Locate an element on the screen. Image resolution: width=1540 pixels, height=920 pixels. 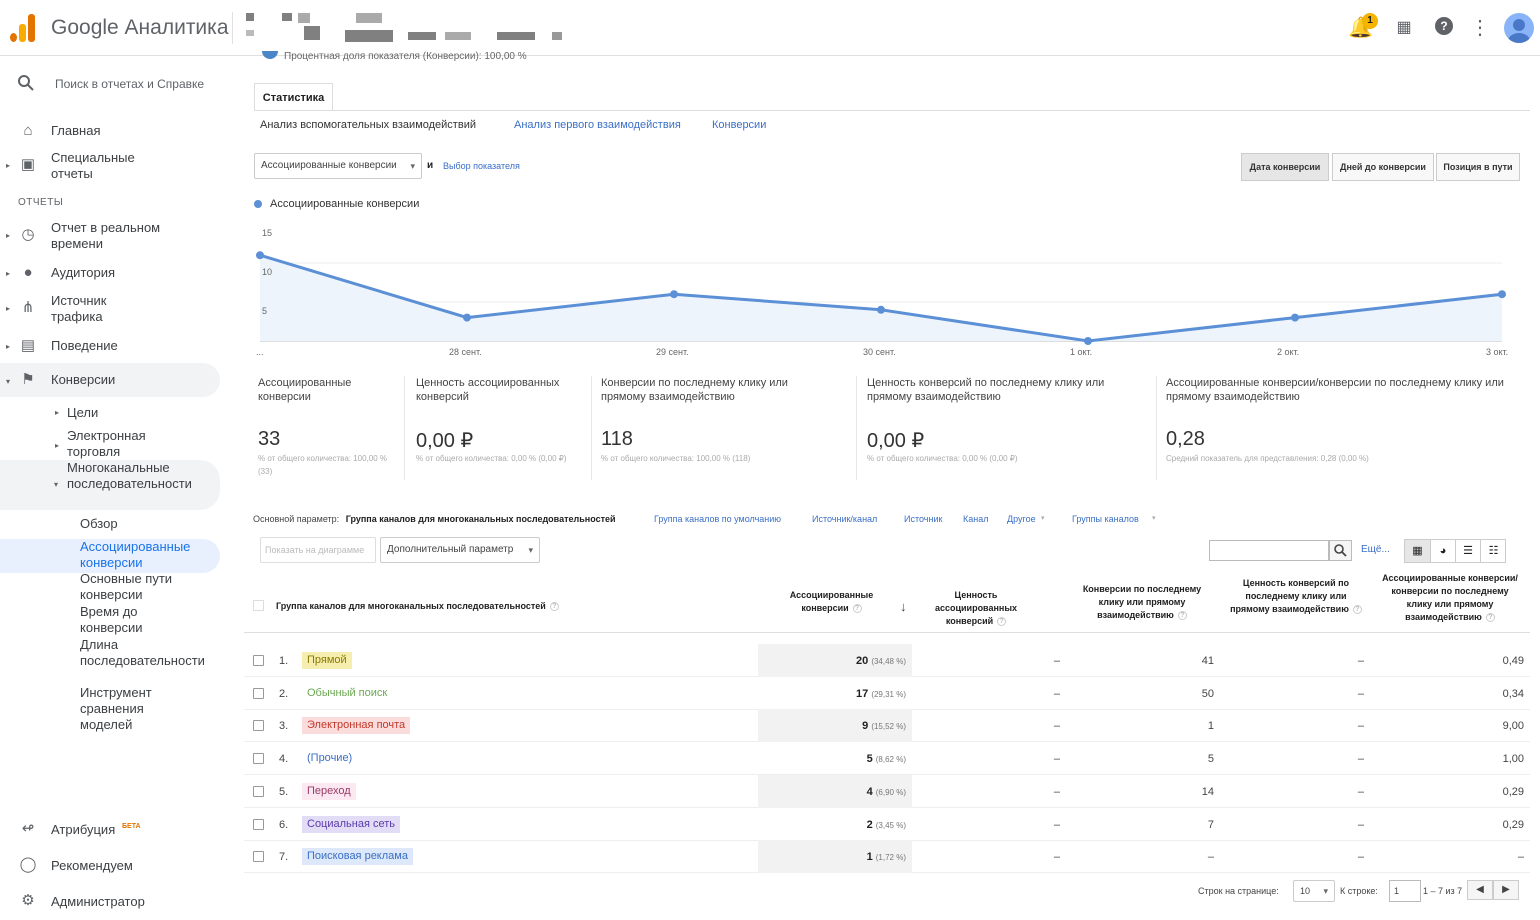
secondary-dimension-select: Дополнительный параметр is located at coordinates (460, 550).